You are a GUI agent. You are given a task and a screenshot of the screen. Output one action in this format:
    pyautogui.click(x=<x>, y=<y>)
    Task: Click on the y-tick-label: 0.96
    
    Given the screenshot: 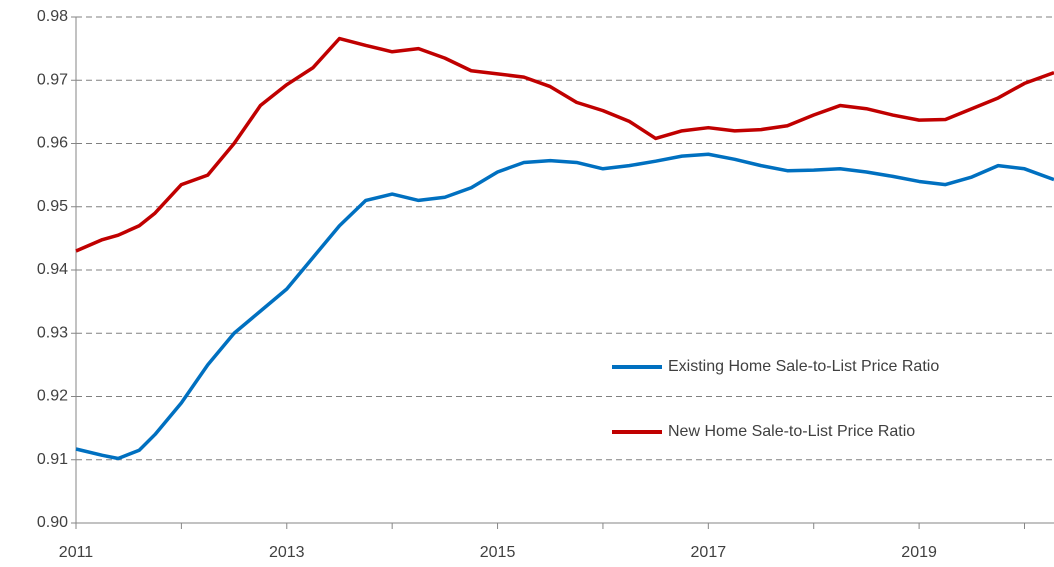 What is the action you would take?
    pyautogui.click(x=52, y=143)
    